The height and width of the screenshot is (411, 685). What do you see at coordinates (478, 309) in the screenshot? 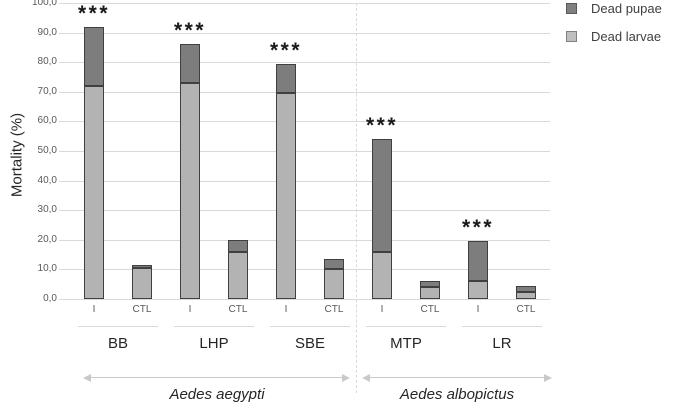
I see `condition-label-LR-I: I` at bounding box center [478, 309].